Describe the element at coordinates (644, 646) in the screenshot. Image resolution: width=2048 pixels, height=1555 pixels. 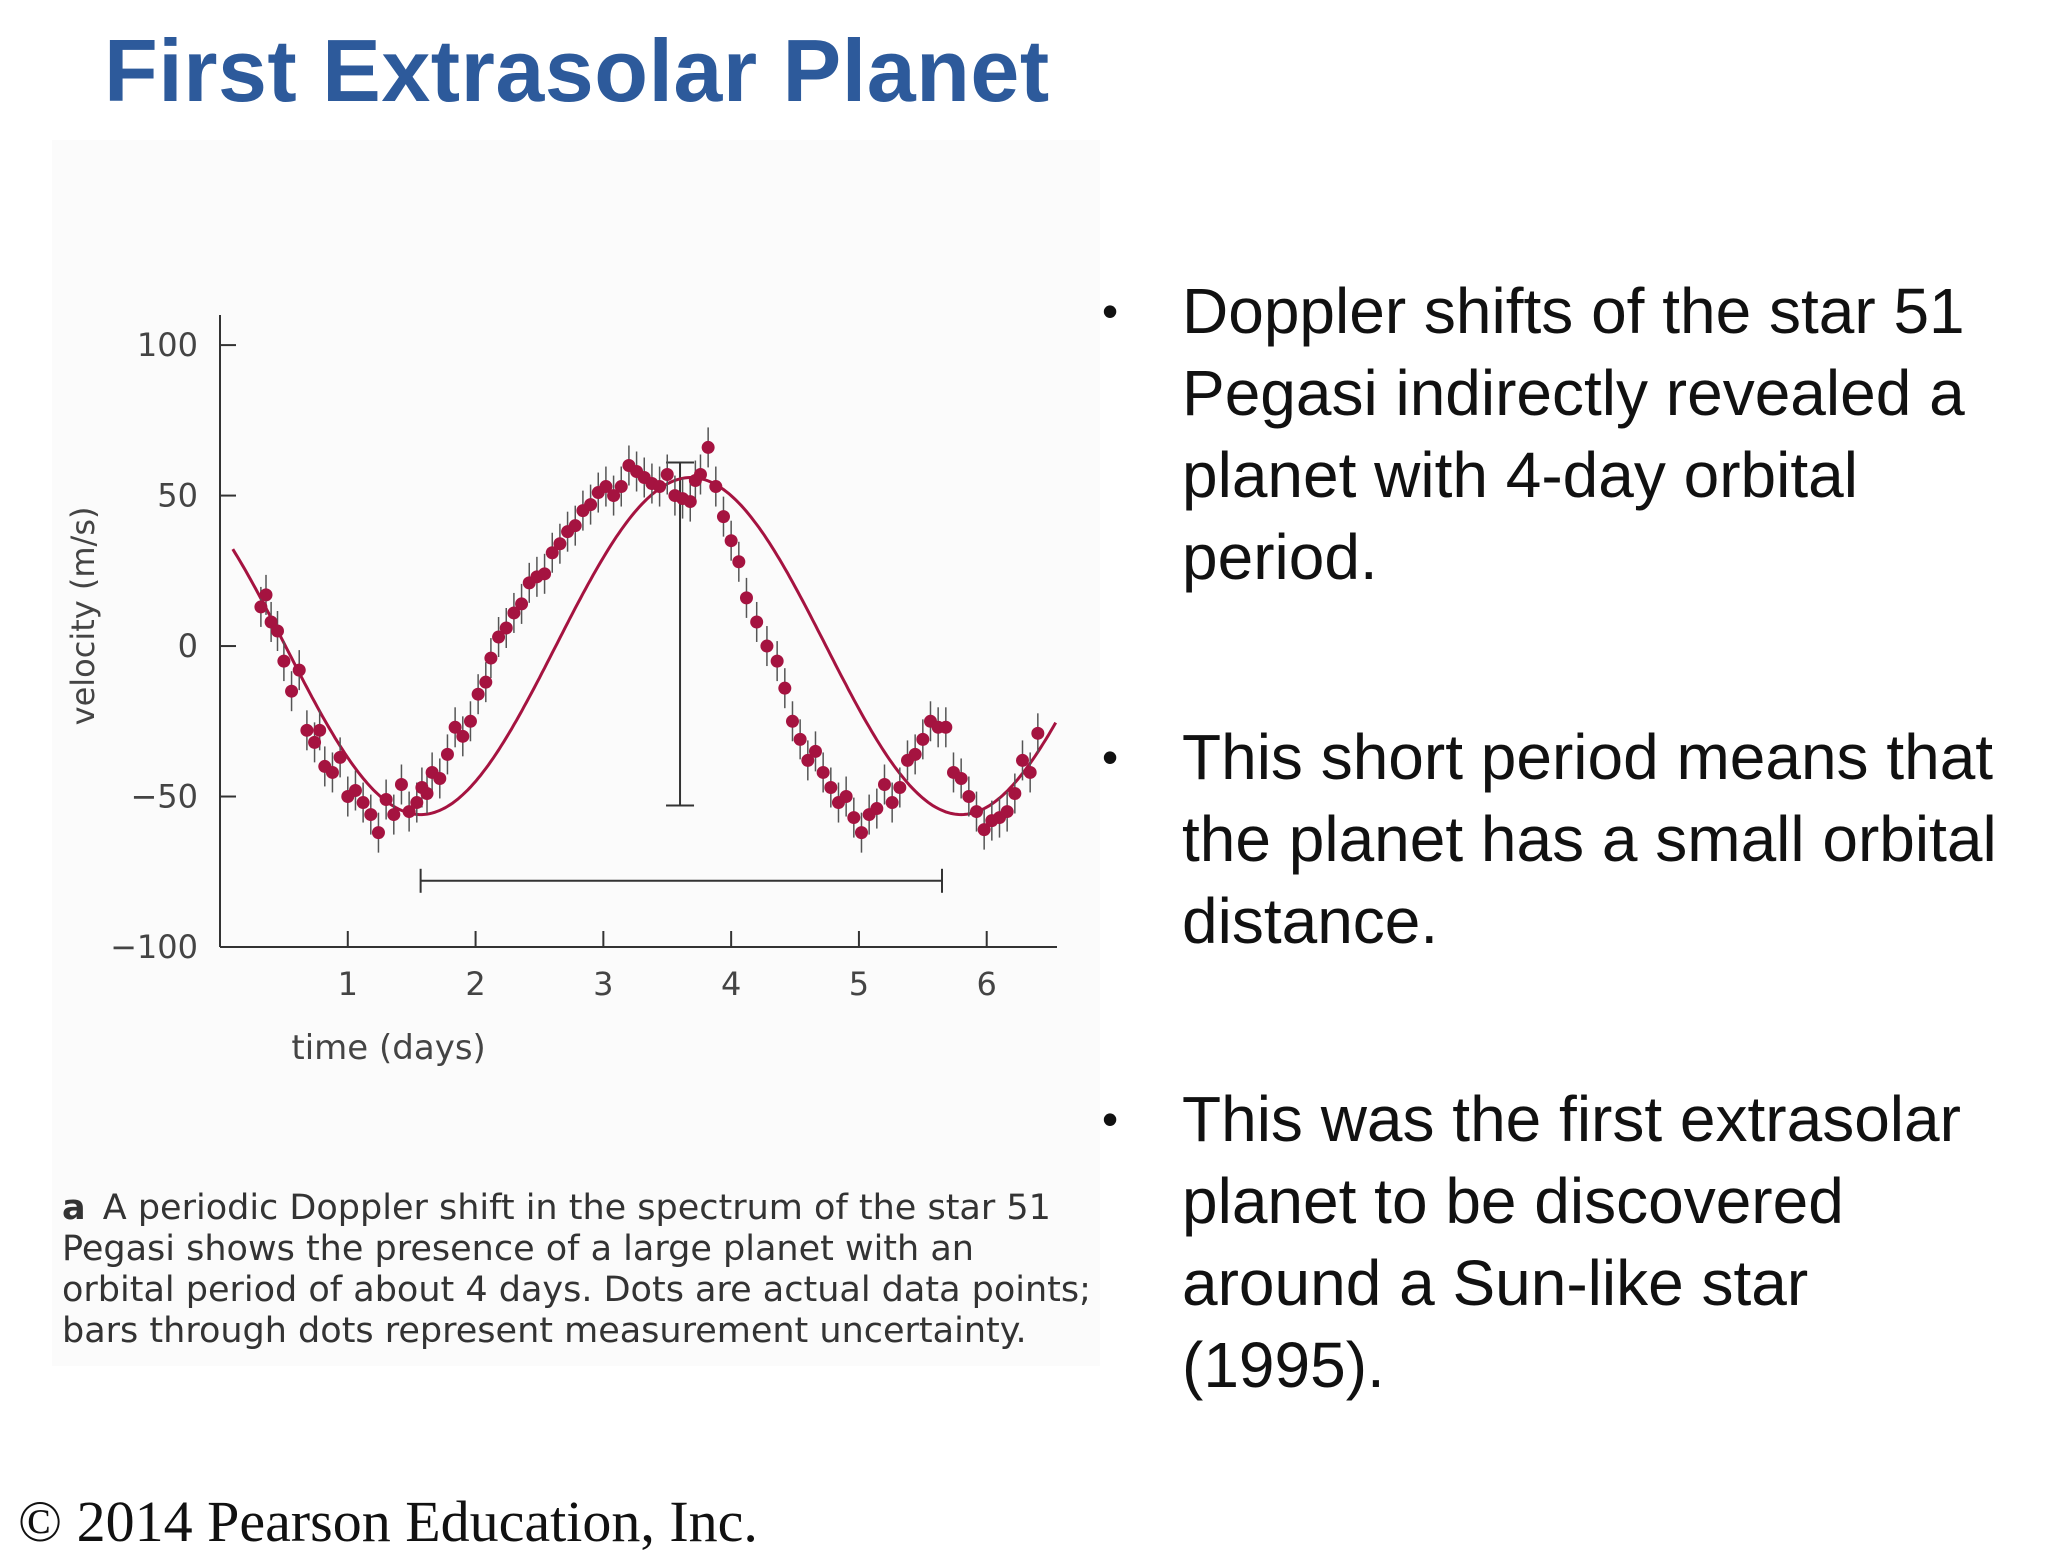
I see `fit-curve` at that location.